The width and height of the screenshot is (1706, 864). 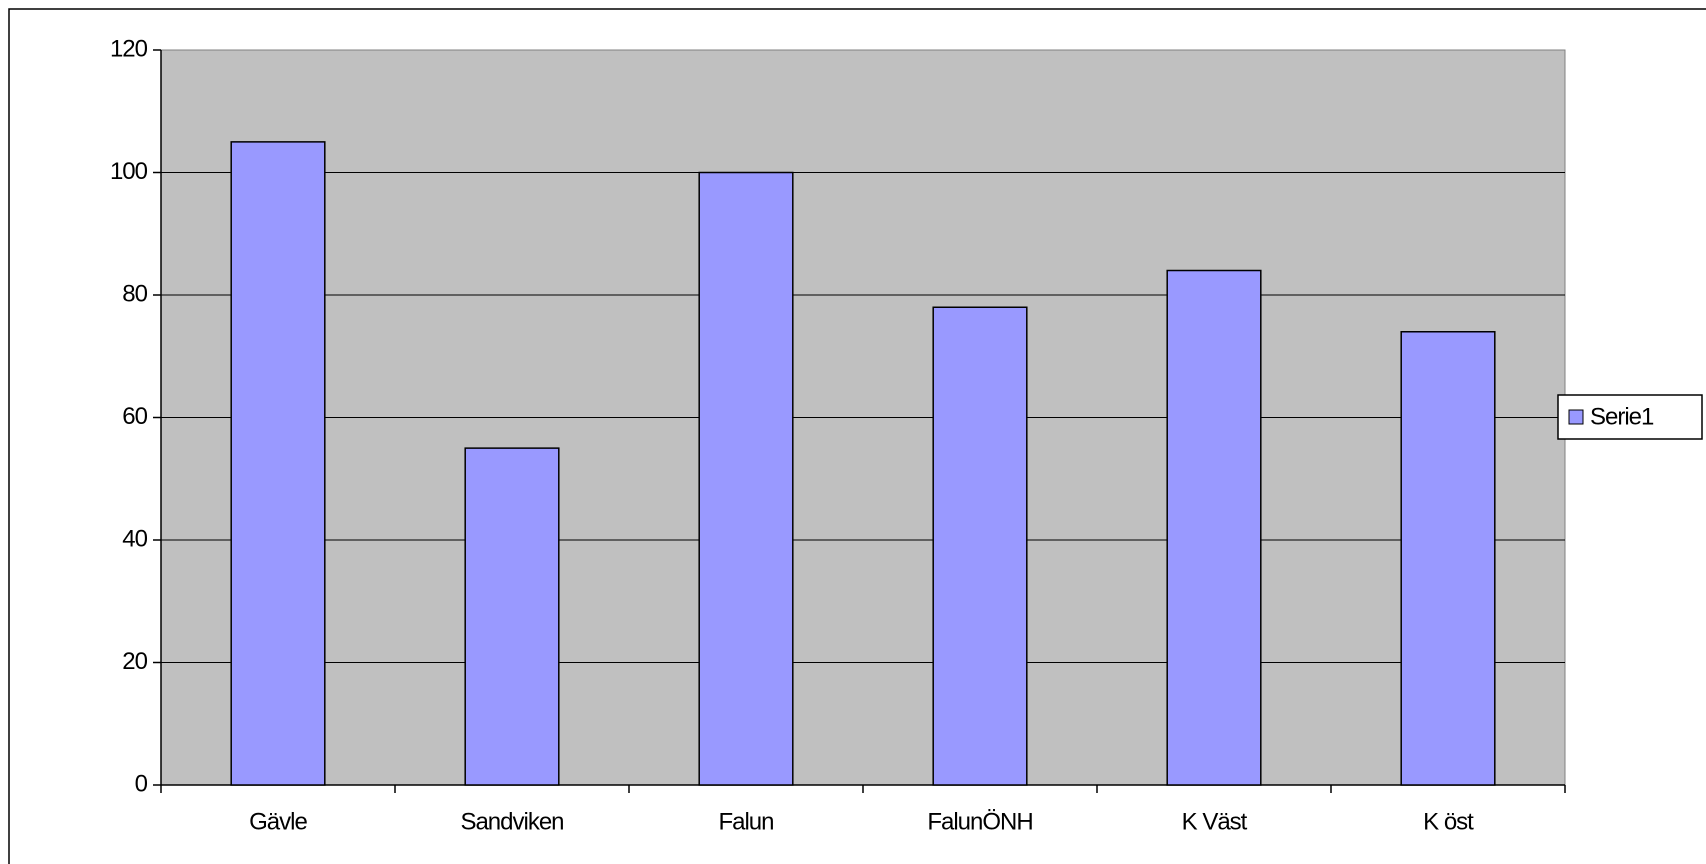 I want to click on x-tick-label: Gävle, so click(x=278, y=821).